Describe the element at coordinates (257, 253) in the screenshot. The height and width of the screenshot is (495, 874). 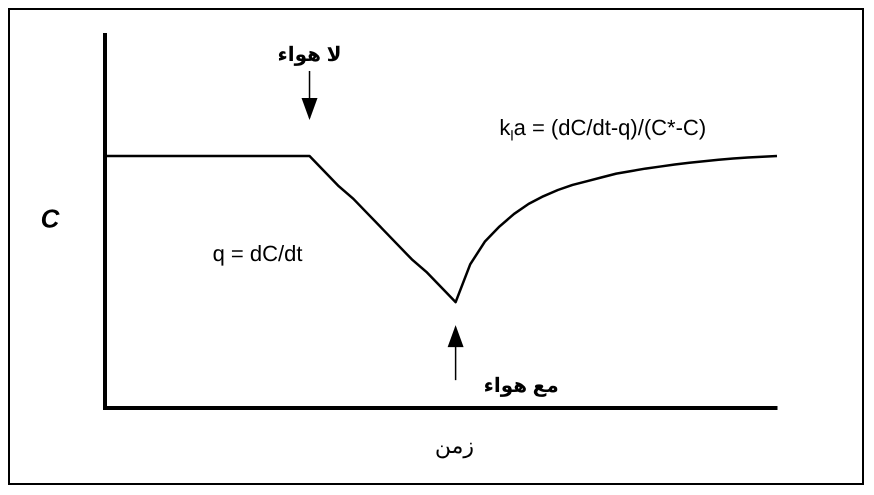
I see `annotation: q = dC/dt` at that location.